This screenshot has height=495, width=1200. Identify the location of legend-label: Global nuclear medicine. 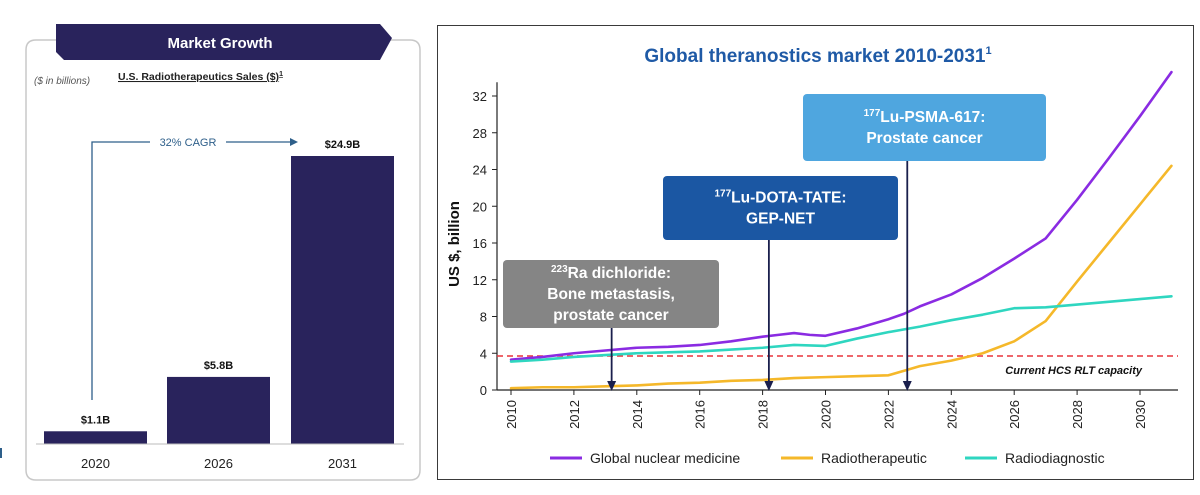
(665, 458).